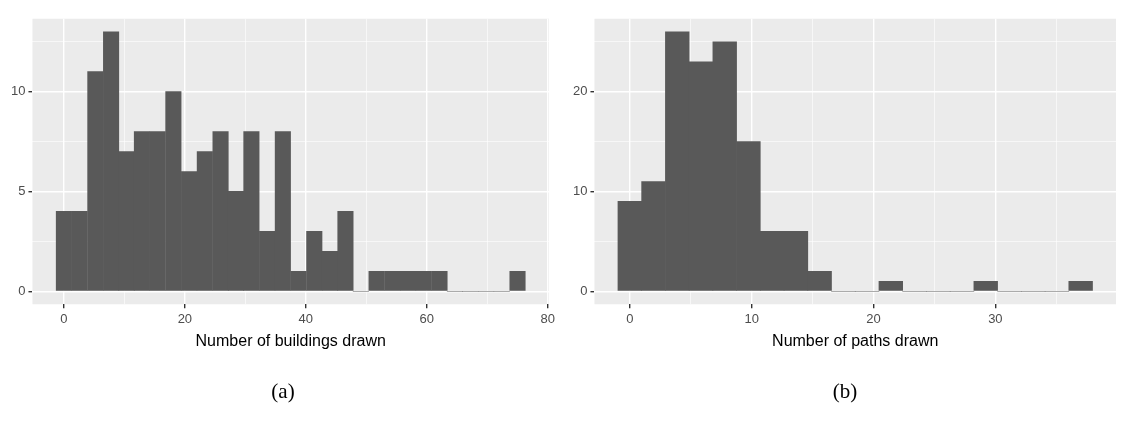  I want to click on y-tick-label: 5, so click(22, 191).